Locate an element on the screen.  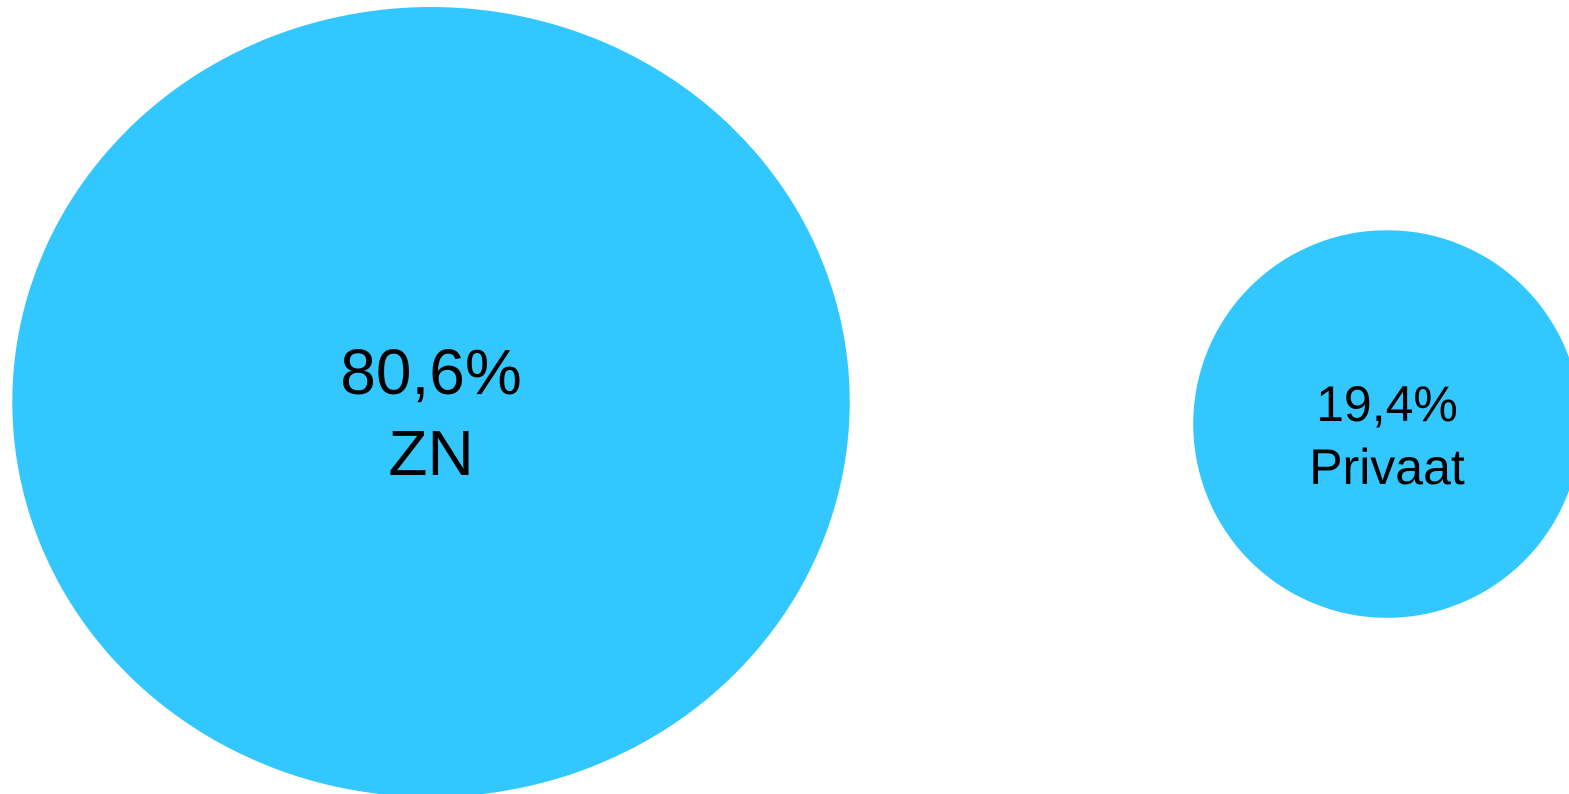
category-label: Privaat is located at coordinates (1387, 467).